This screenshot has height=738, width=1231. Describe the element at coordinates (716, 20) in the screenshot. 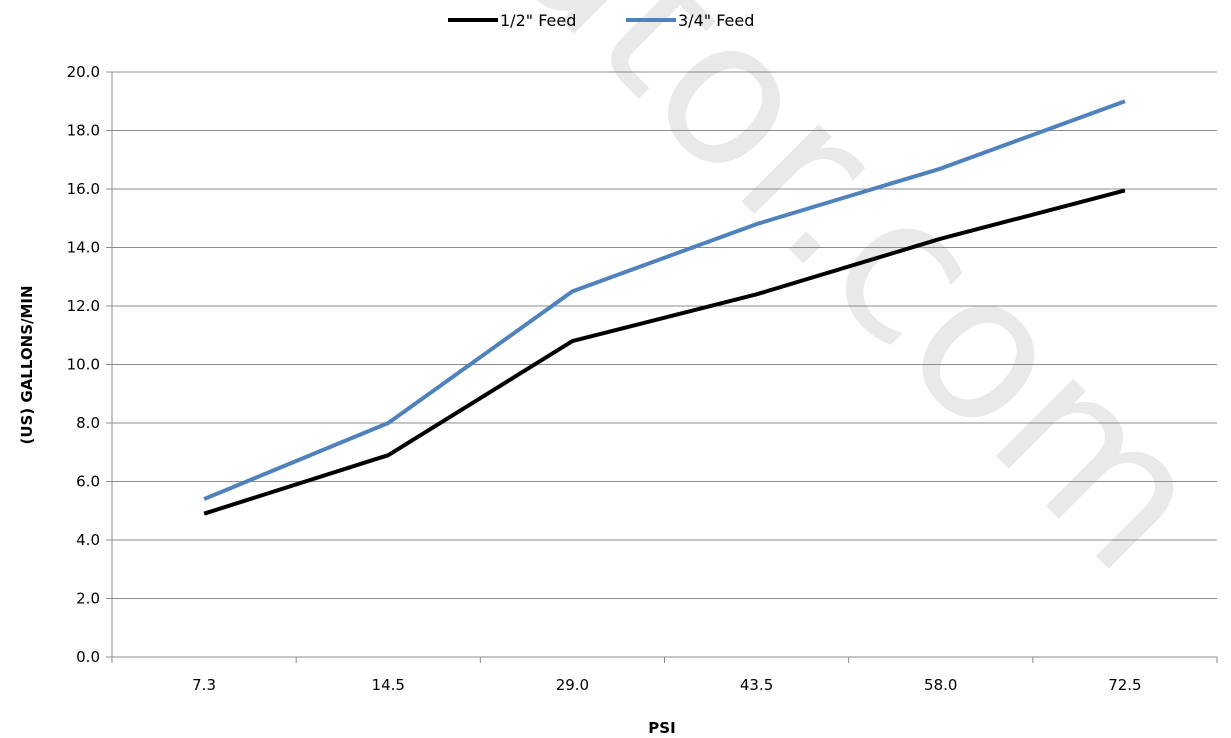

I see `legend-label: 3/4" Feed` at that location.